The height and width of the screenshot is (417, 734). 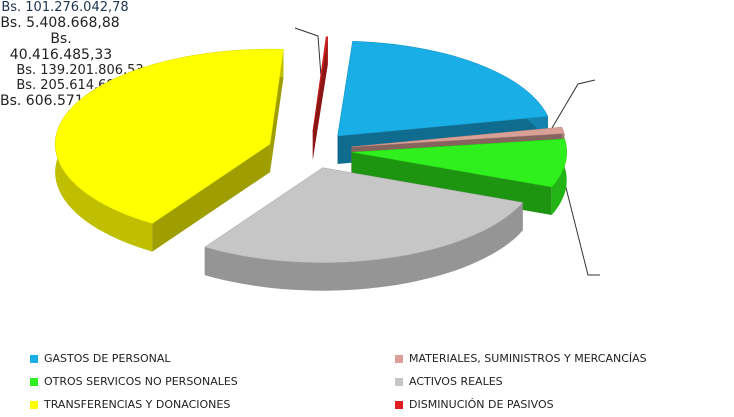 What do you see at coordinates (107, 358) in the screenshot?
I see `legend-label: GASTOS DE PERSONAL` at bounding box center [107, 358].